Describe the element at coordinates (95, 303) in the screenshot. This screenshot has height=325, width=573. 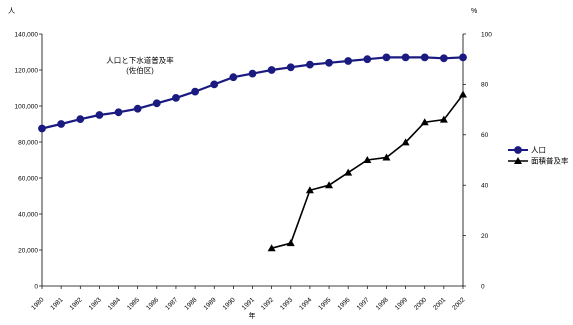
I see `x-tick-label: 1983` at that location.